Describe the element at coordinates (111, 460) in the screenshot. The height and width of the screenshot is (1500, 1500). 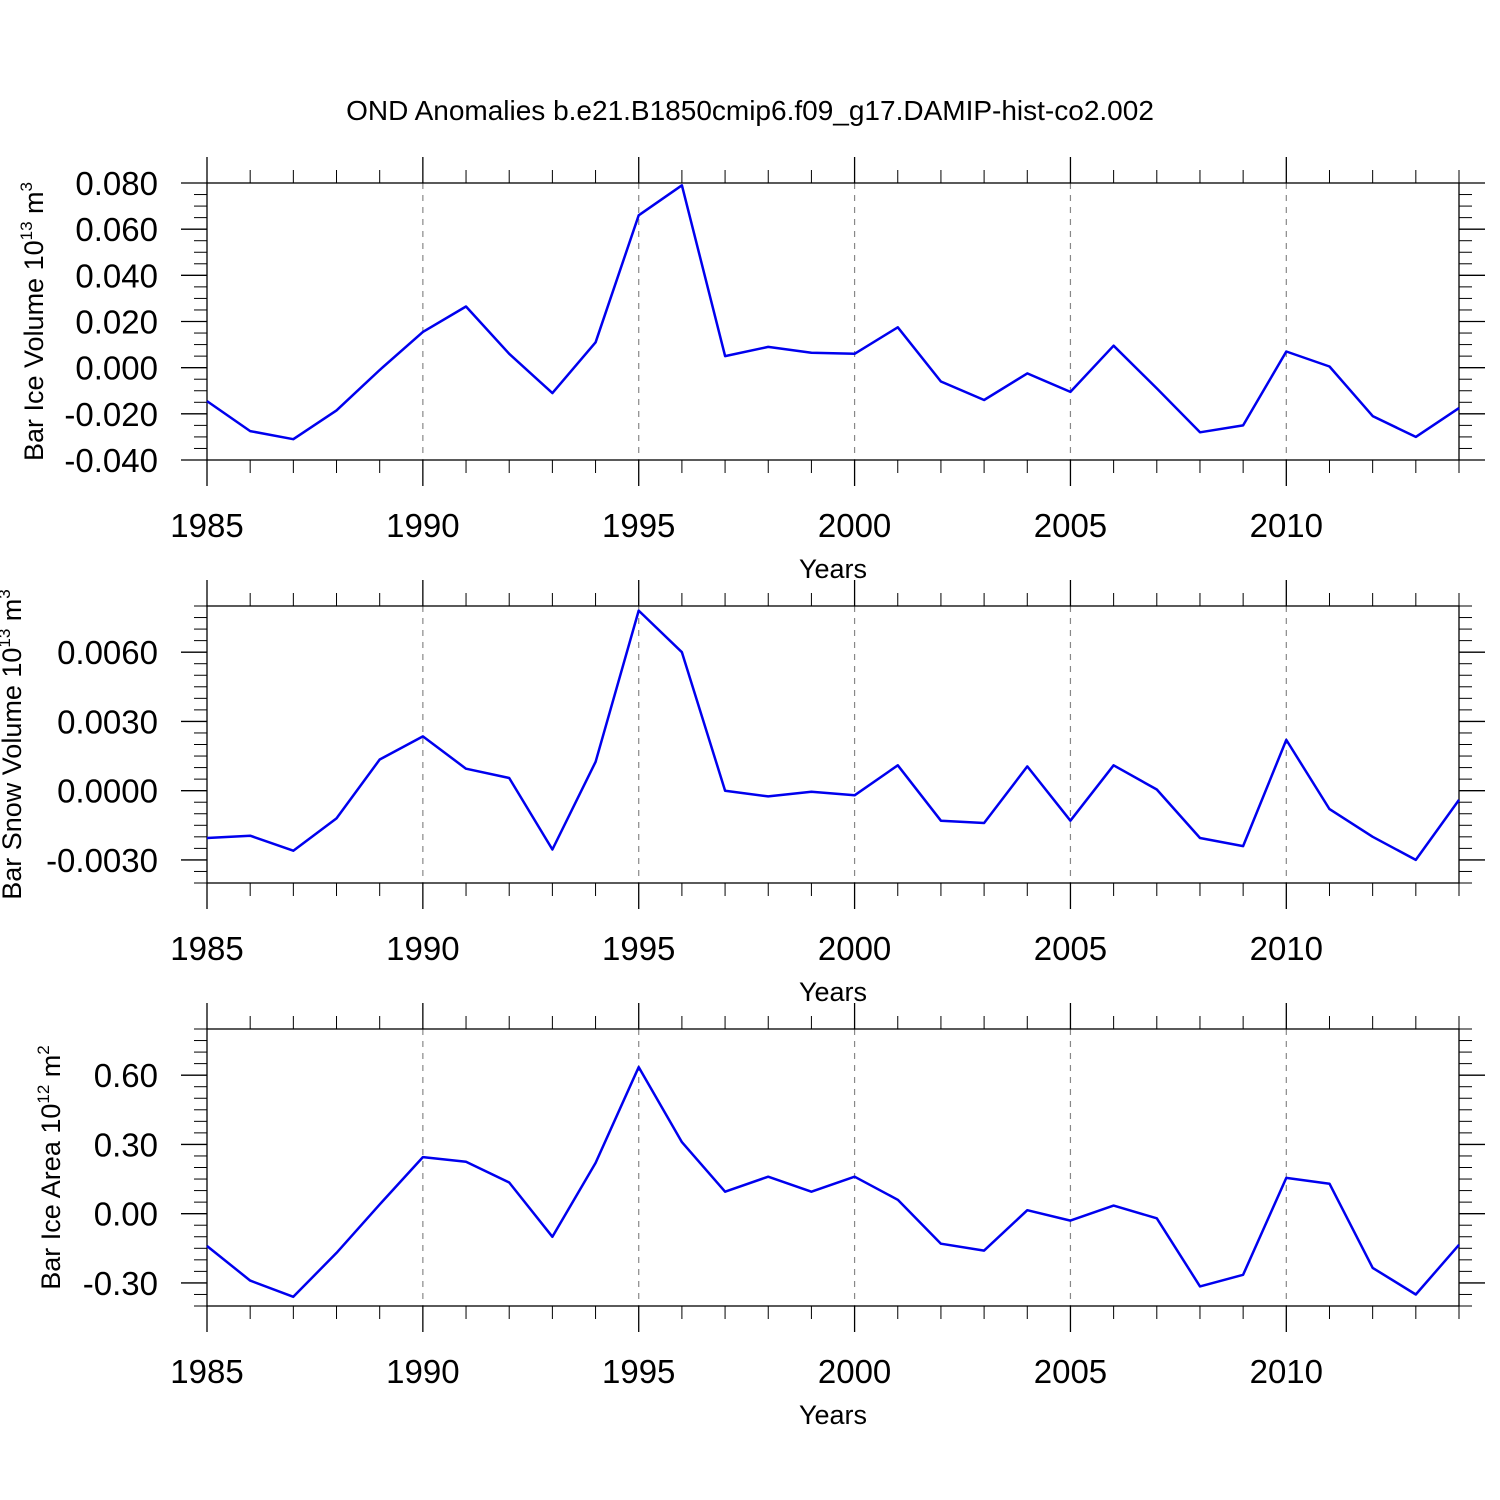
I see `y-tick-label: -0.040` at that location.